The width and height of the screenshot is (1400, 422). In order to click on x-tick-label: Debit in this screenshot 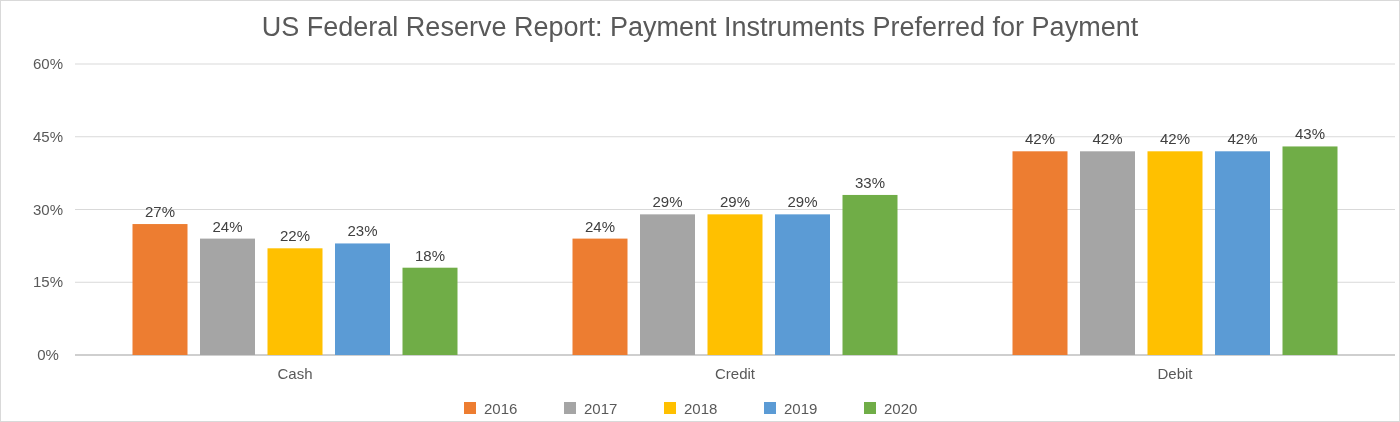, I will do `click(1175, 373)`.